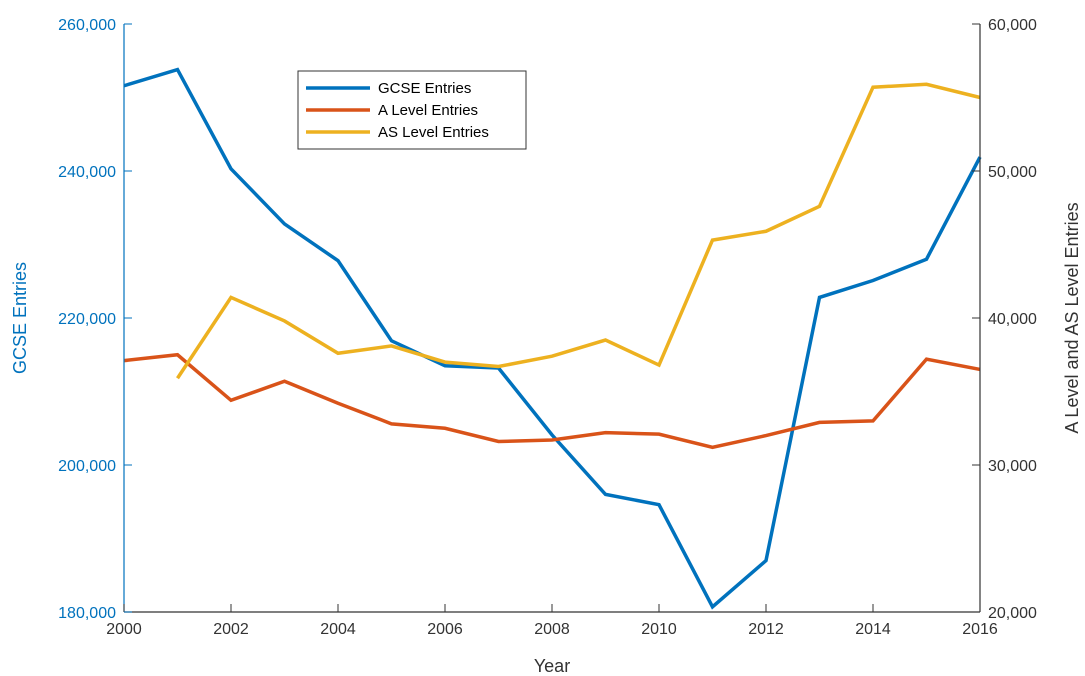  What do you see at coordinates (1012, 613) in the screenshot?
I see `y-right-tick-label: 20,000` at bounding box center [1012, 613].